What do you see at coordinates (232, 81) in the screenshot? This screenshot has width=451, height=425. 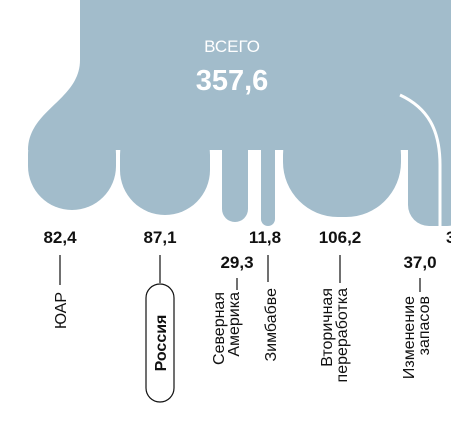 I see `total-value: 357,6` at bounding box center [232, 81].